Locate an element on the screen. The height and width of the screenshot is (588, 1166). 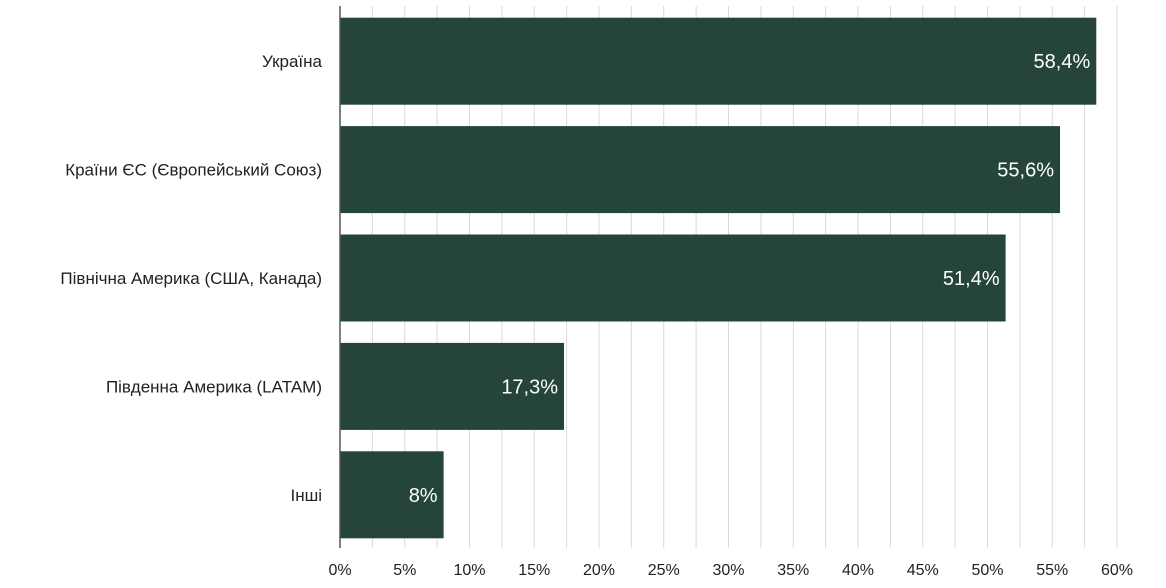
x-tick-label: 55% is located at coordinates (1052, 570).